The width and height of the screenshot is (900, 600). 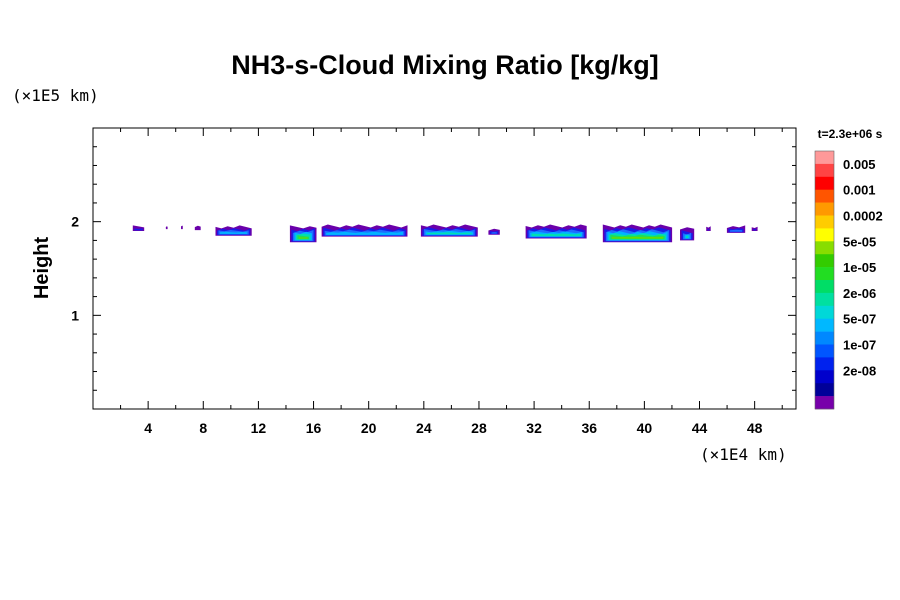 I want to click on chart-title: NH3-s-Cloud Mixing Ratio [kg/kg], so click(x=445, y=65).